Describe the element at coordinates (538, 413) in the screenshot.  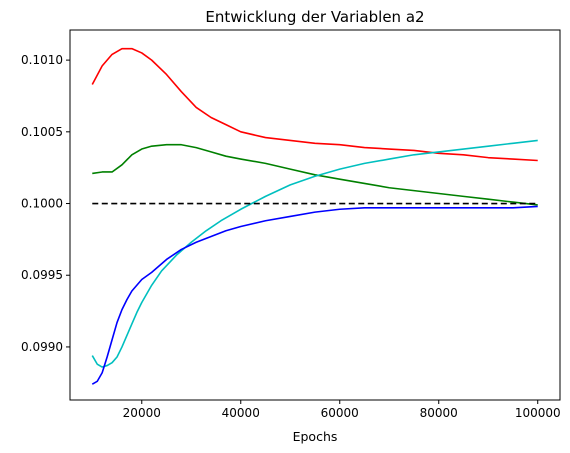
I see `x-tick-label: 100000` at that location.